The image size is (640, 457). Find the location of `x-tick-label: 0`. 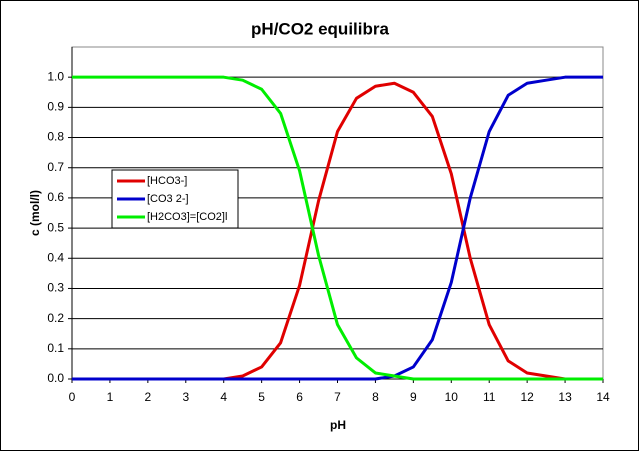

x-tick-label: 0 is located at coordinates (72, 397).